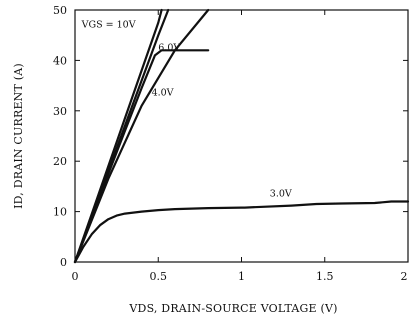 The height and width of the screenshot is (324, 411). What do you see at coordinates (60, 10) in the screenshot?
I see `y-tick-label: 50` at bounding box center [60, 10].